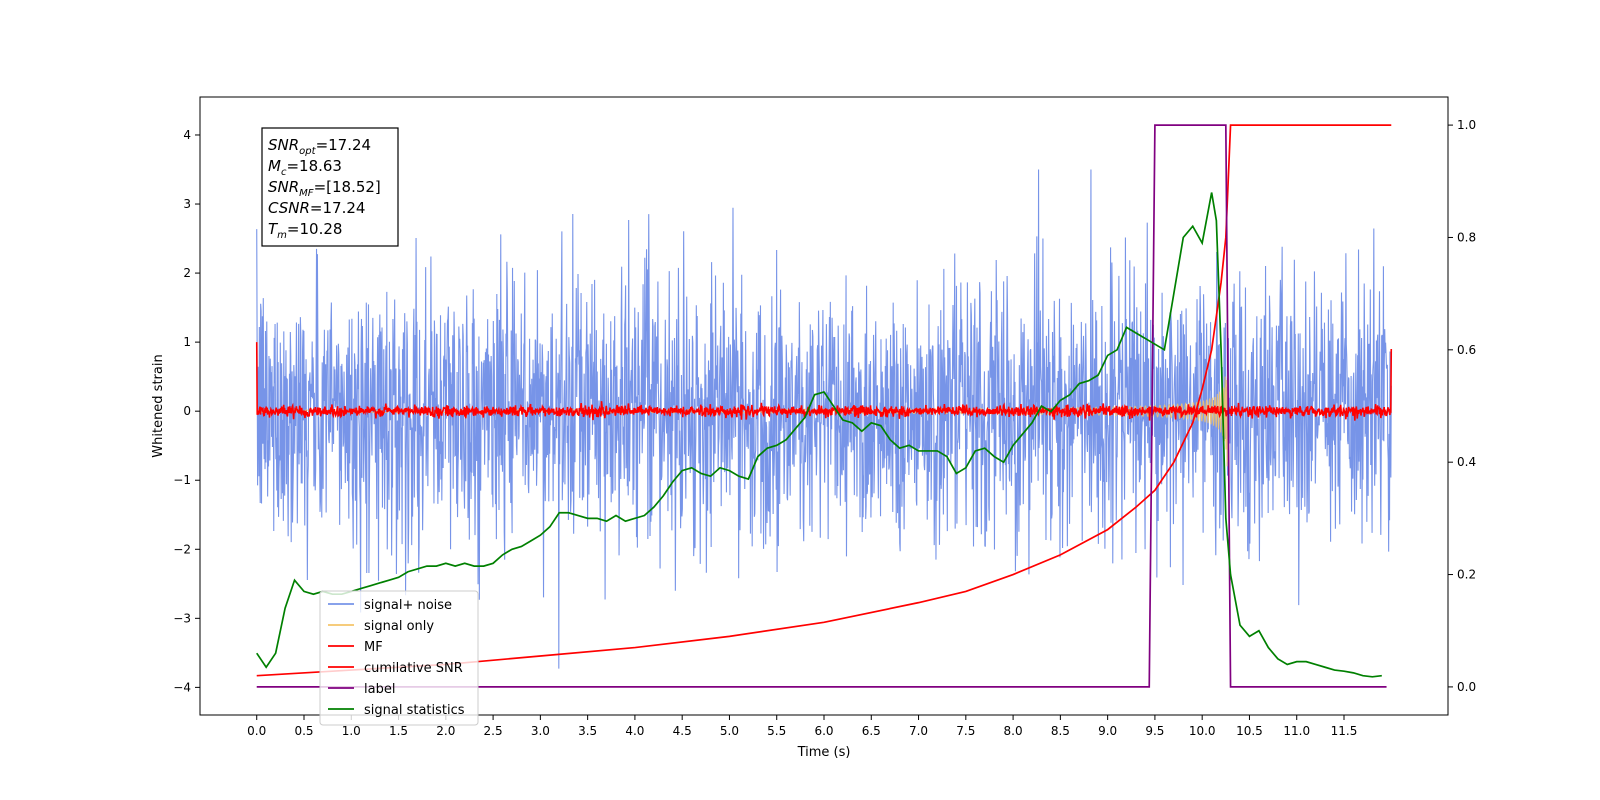 The image size is (1600, 800). I want to click on annotation-line: Tm=10.28, so click(305, 230).